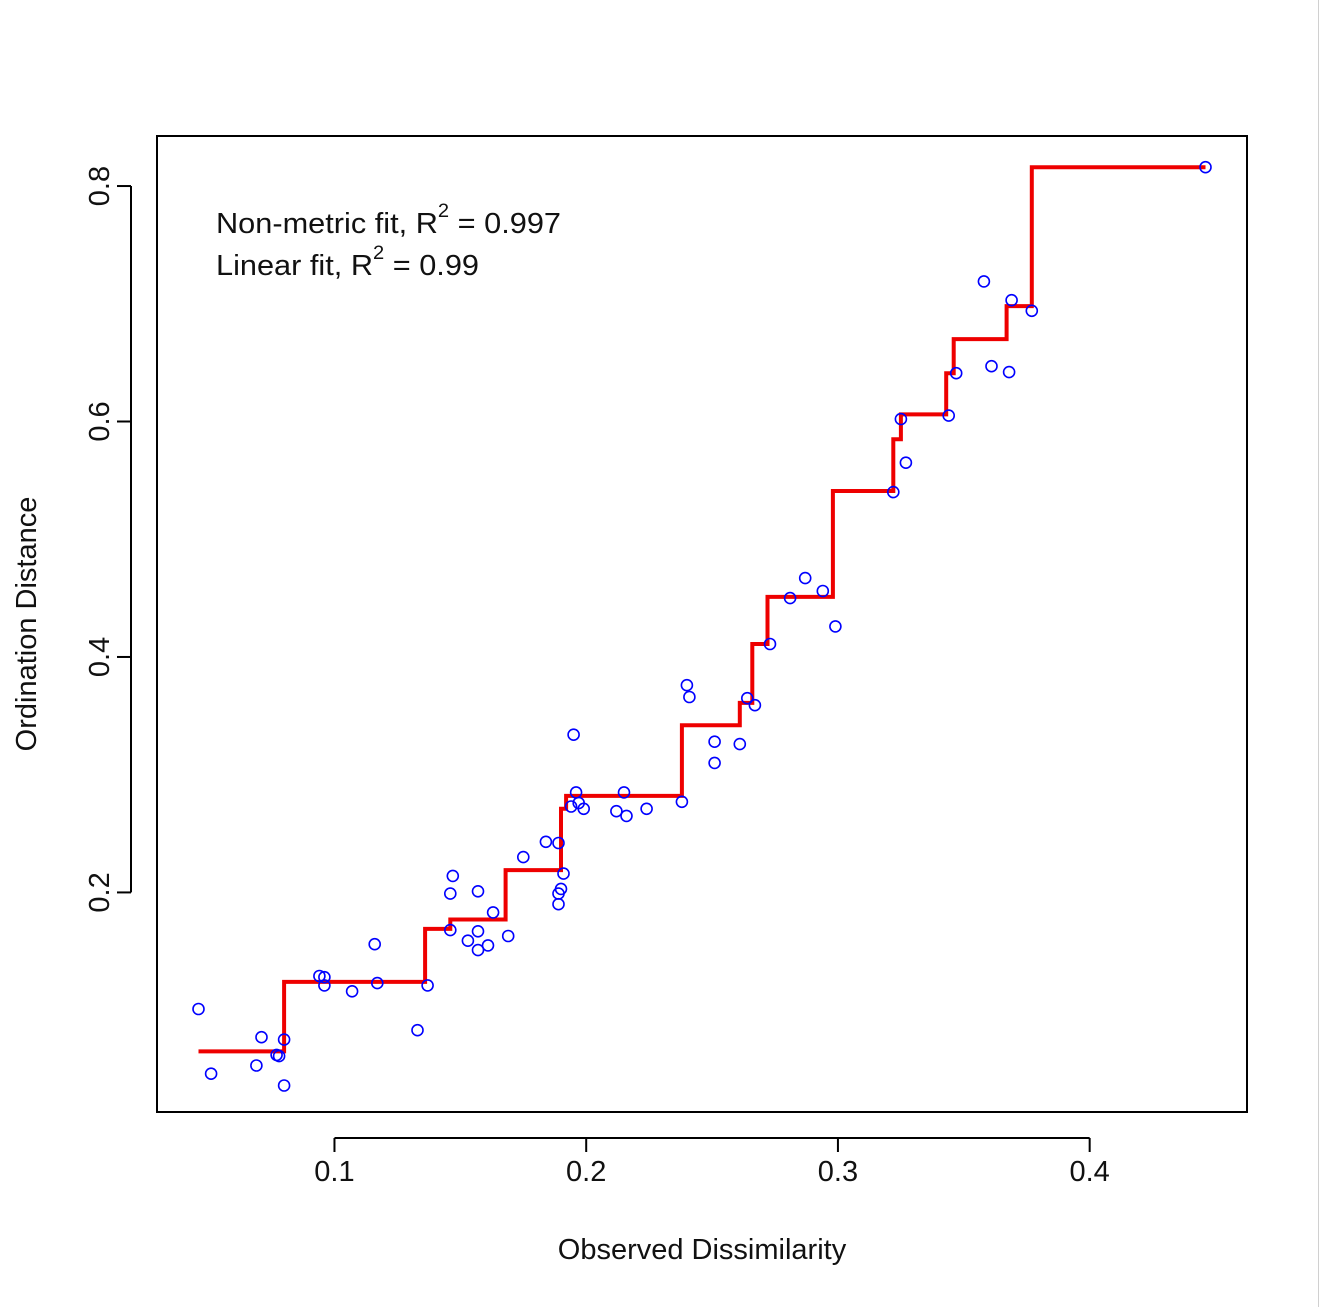  I want to click on y-tick-label: 0.2, so click(100, 892).